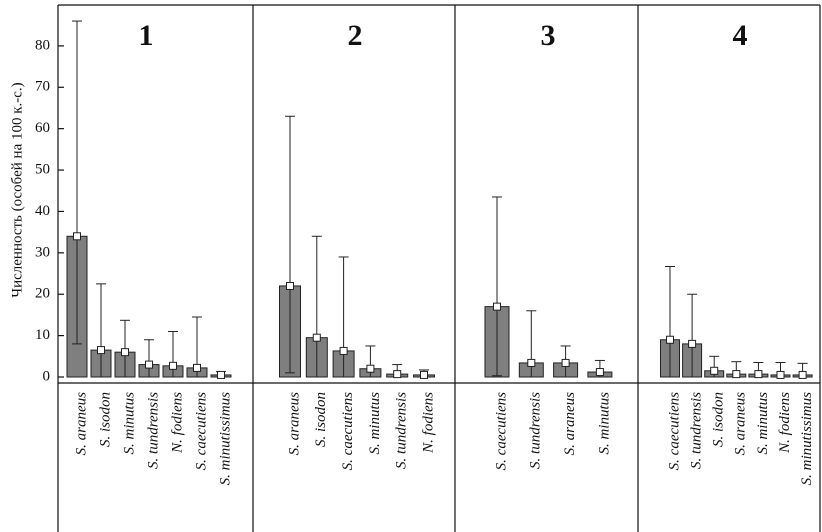  I want to click on y-axis-label: Численность (особей на 100 к.-с.), so click(17, 189).